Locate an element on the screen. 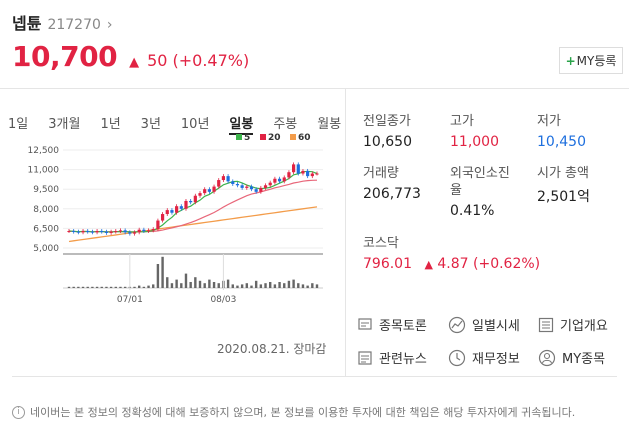 This screenshot has width=629, height=432. trend-icon is located at coordinates (457, 324).